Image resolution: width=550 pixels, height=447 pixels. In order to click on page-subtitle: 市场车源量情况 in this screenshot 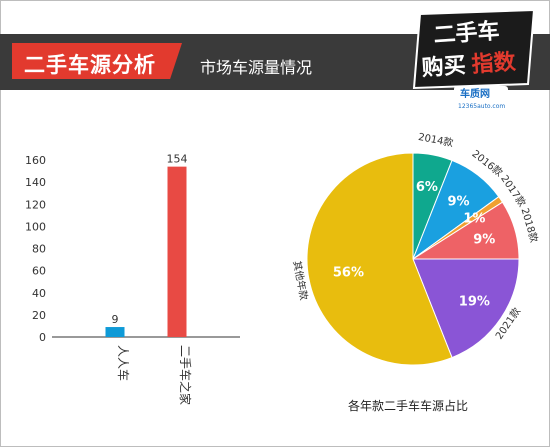, I will do `click(256, 67)`.